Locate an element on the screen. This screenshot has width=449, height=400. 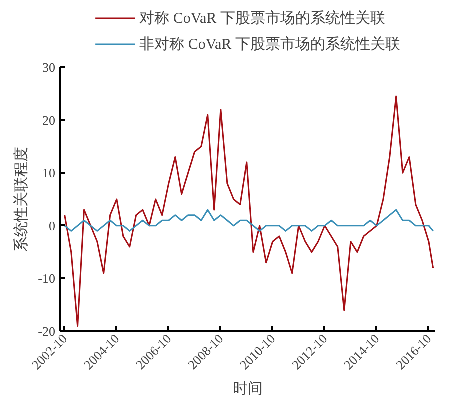
y-axis-title: 系统性关联程度 is located at coordinates (21, 199).